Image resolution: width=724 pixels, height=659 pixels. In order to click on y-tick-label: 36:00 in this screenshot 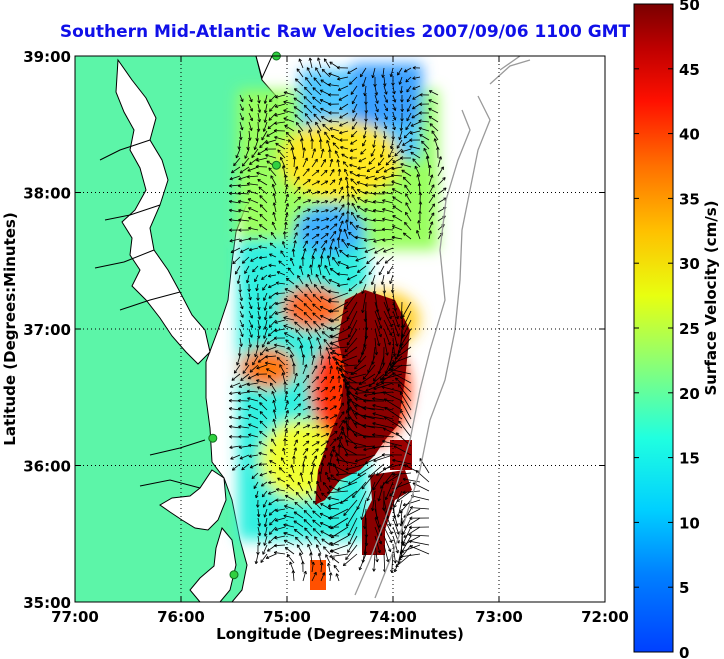, I will do `click(47, 467)`.